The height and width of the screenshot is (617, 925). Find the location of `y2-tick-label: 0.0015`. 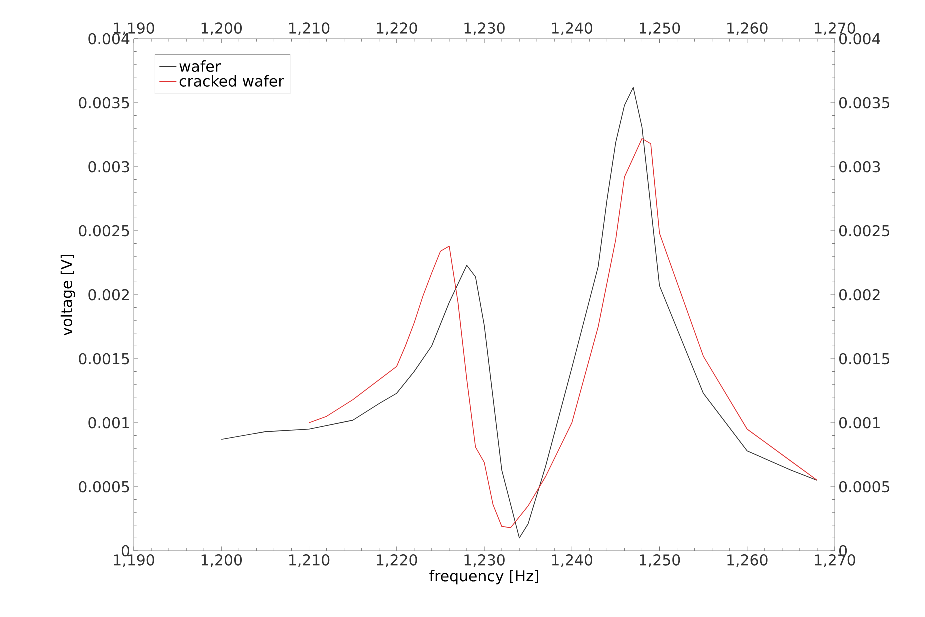

y2-tick-label: 0.0015 is located at coordinates (865, 359).